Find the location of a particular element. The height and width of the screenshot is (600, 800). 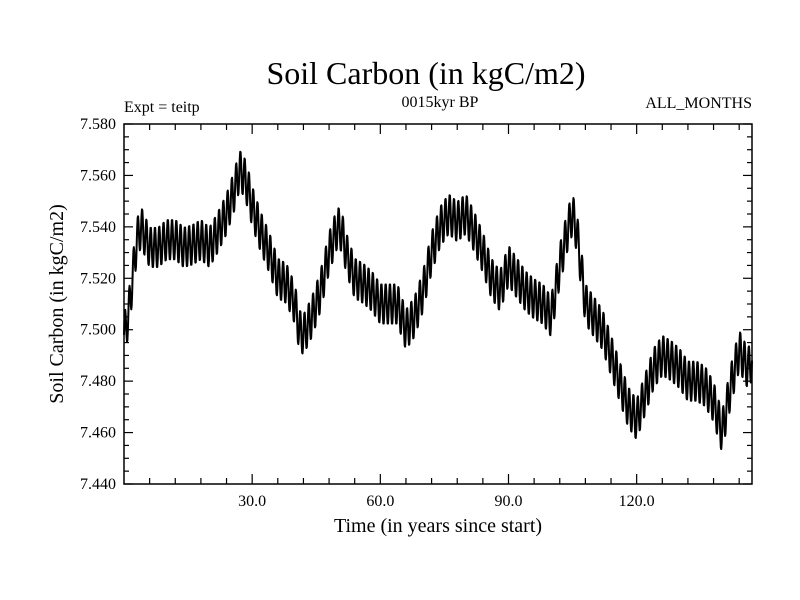

y-tick-label: 7.440 is located at coordinates (98, 484).